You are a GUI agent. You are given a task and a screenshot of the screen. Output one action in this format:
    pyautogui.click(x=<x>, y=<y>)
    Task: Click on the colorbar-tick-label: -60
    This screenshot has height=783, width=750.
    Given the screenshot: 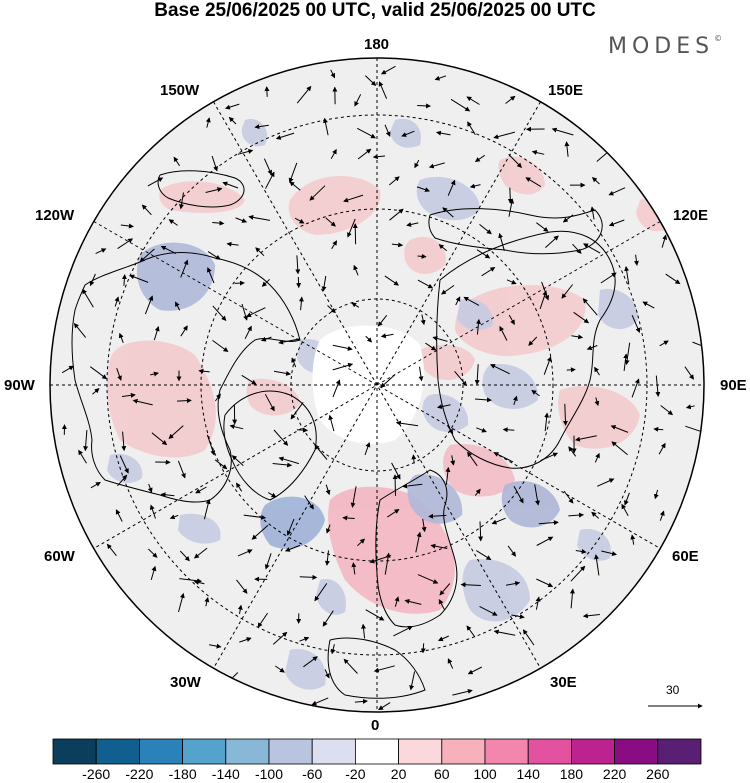 What is the action you would take?
    pyautogui.click(x=312, y=774)
    